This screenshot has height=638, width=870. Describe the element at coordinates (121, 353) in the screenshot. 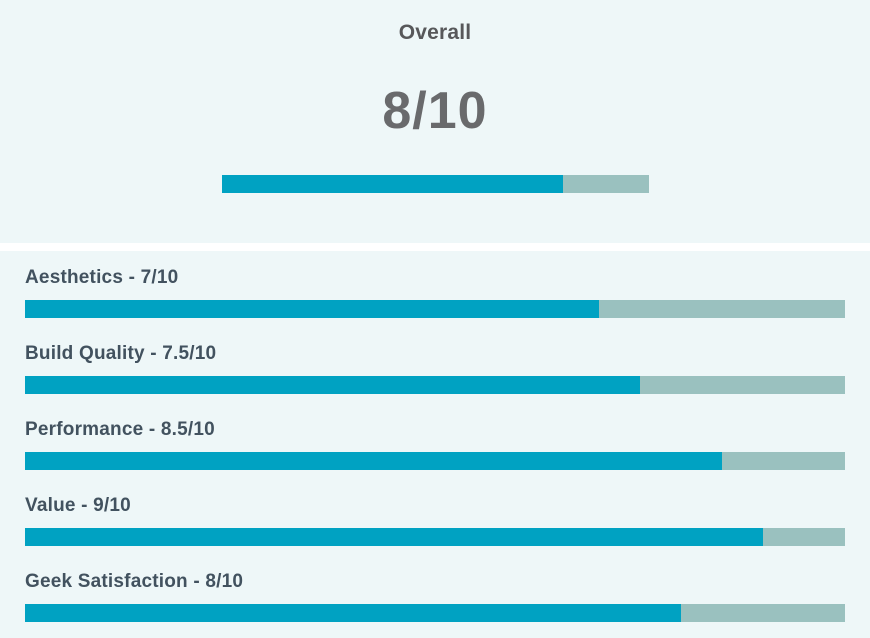

I see `category-label: Build Quality - 7.5/10` at that location.